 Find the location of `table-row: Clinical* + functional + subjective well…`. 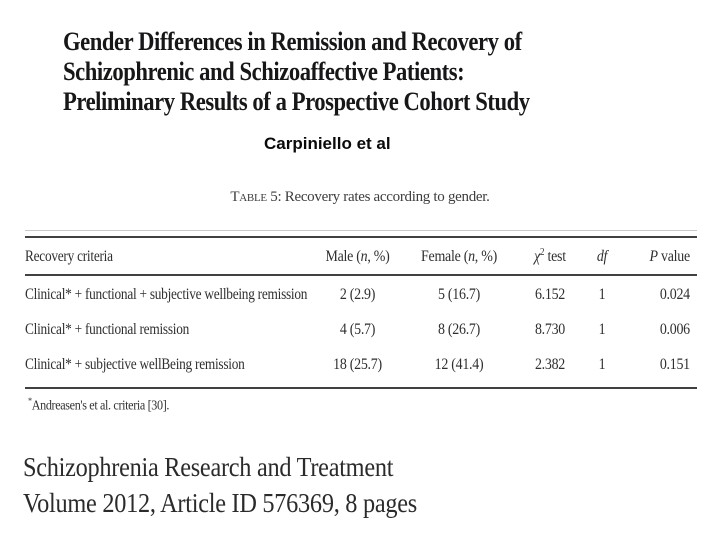

table-row: Clinical* + functional + subjective well… is located at coordinates (361, 295).